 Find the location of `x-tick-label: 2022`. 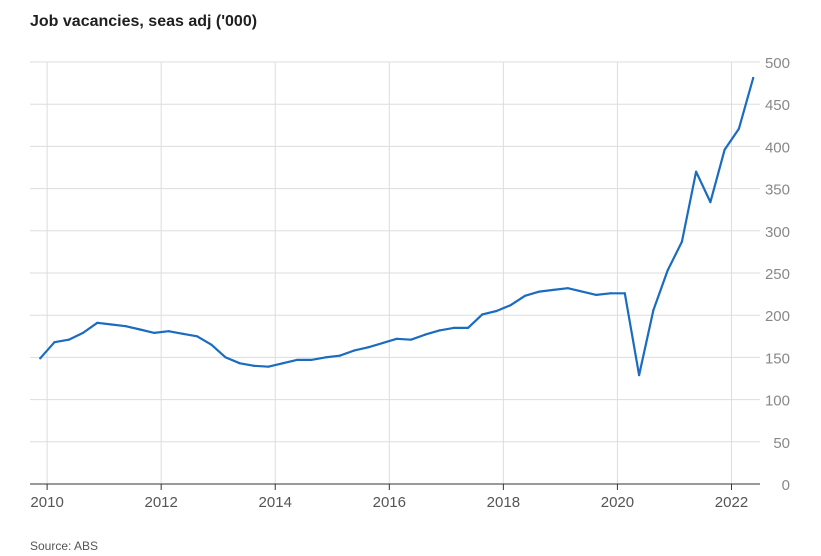

x-tick-label: 2022 is located at coordinates (731, 502).